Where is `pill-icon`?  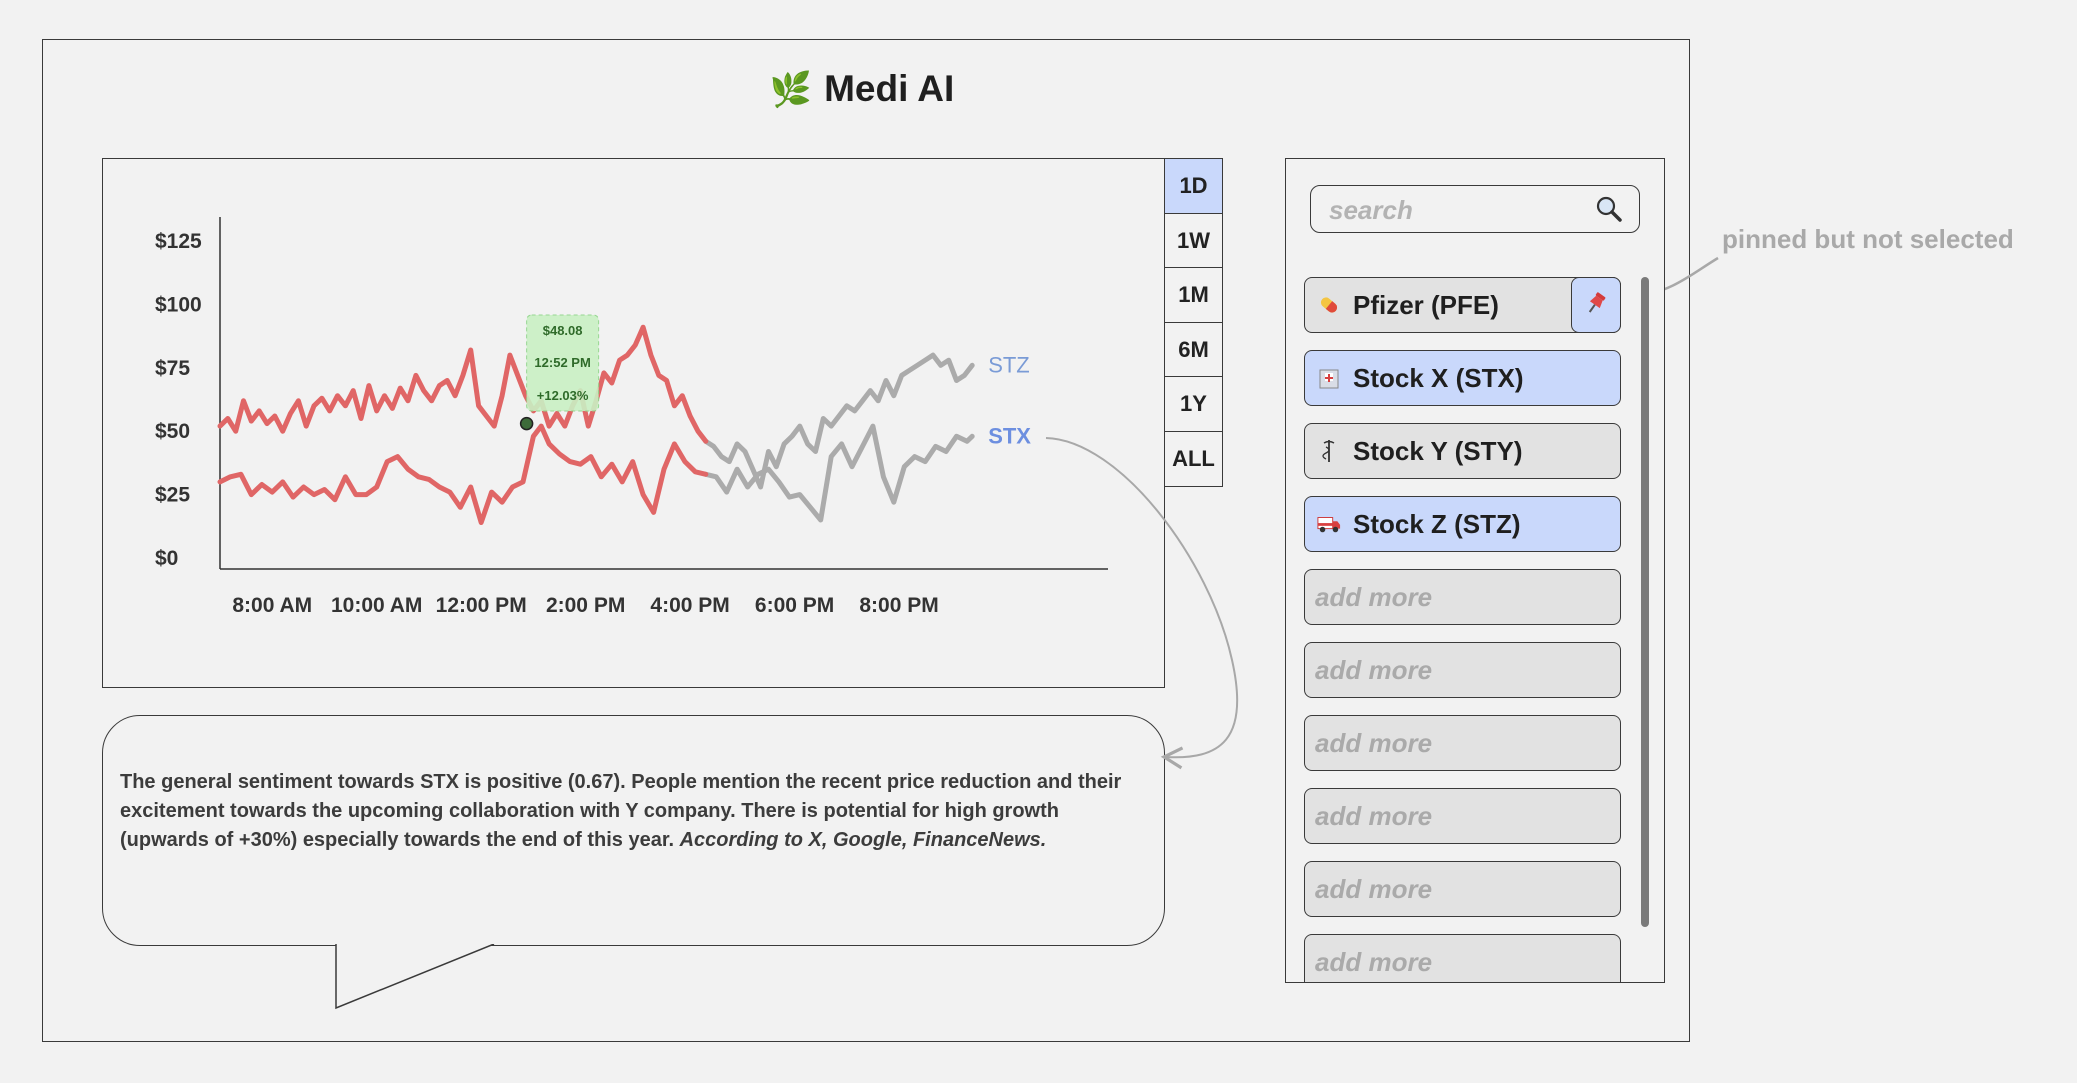 pill-icon is located at coordinates (1329, 305).